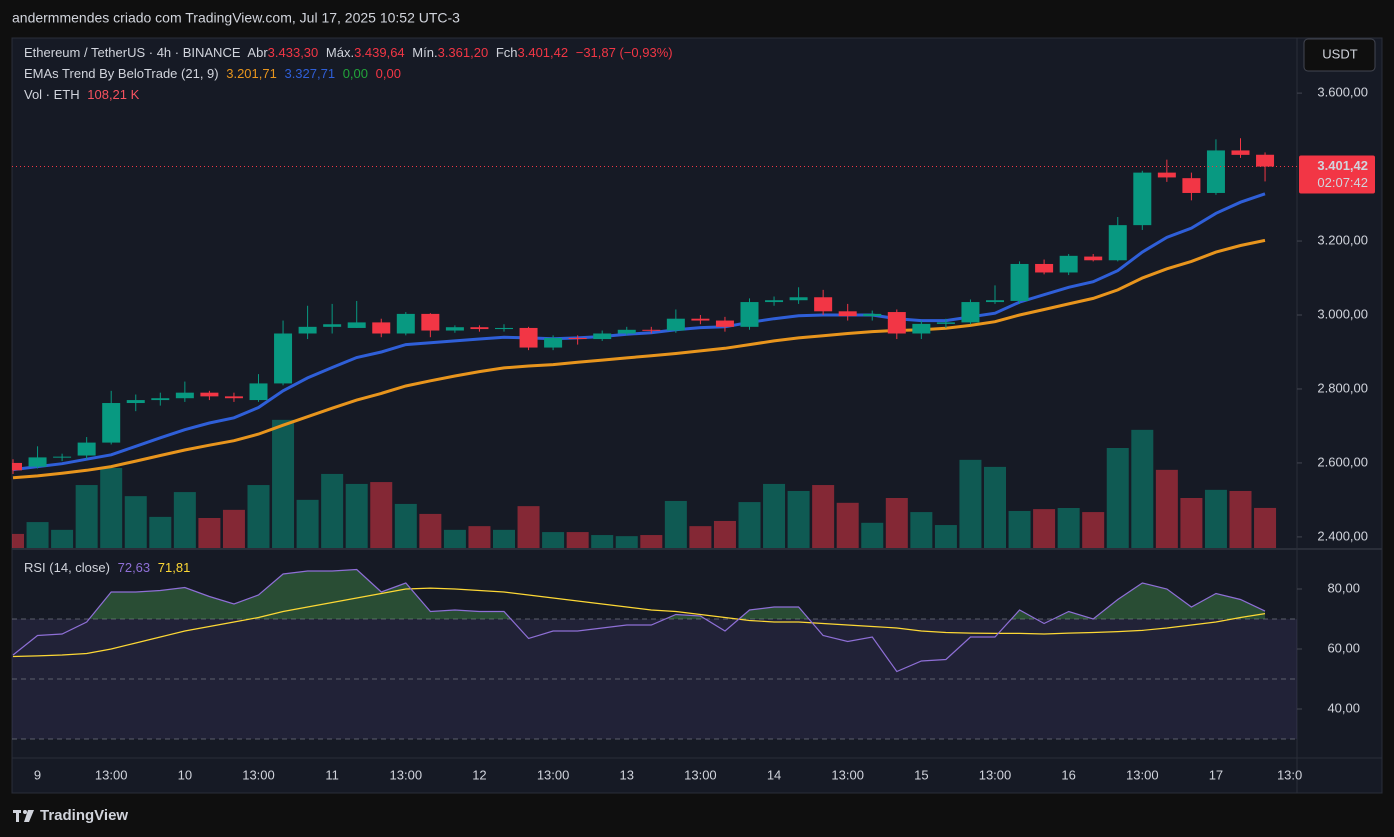 Image resolution: width=1394 pixels, height=837 pixels. What do you see at coordinates (639, 620) in the screenshot?
I see `rsi-line` at bounding box center [639, 620].